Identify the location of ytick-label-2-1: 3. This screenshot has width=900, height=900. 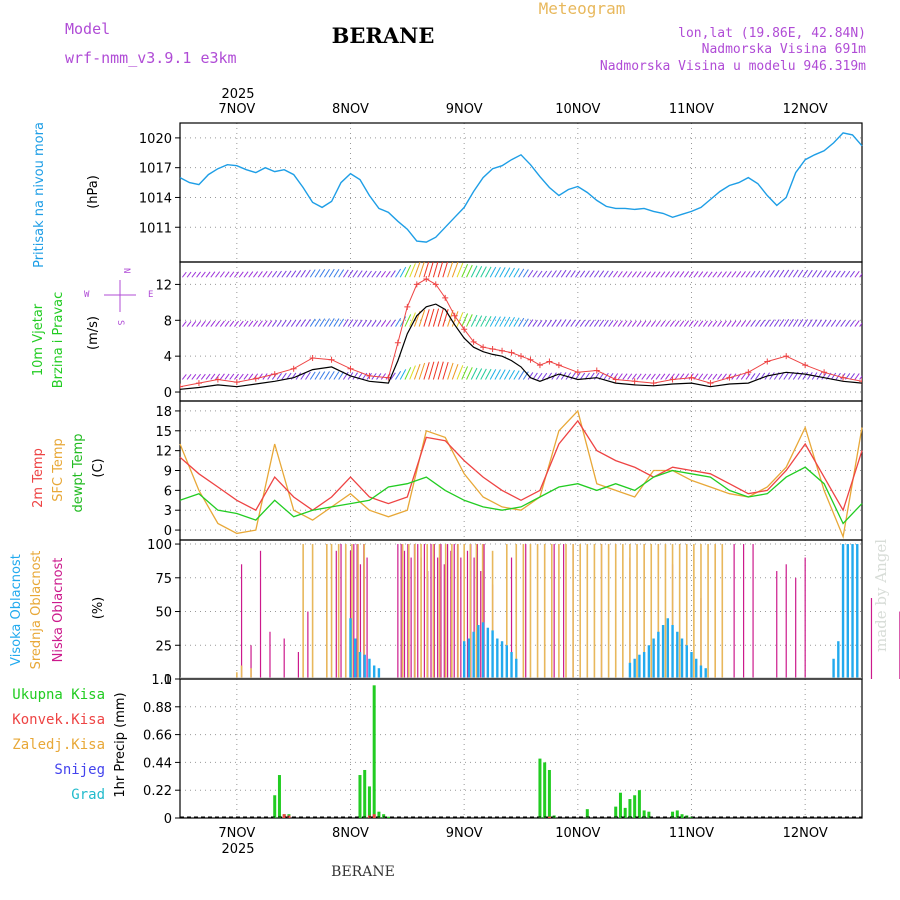
(168, 511).